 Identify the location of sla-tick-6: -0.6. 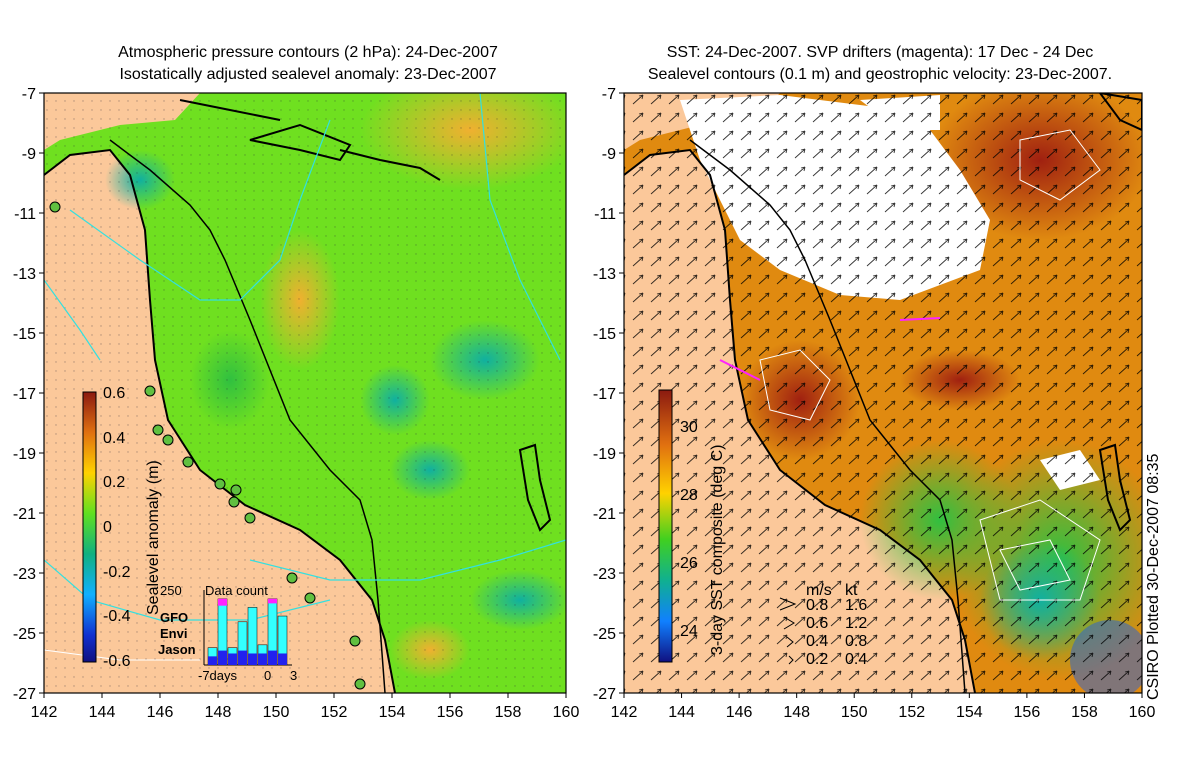
(117, 661).